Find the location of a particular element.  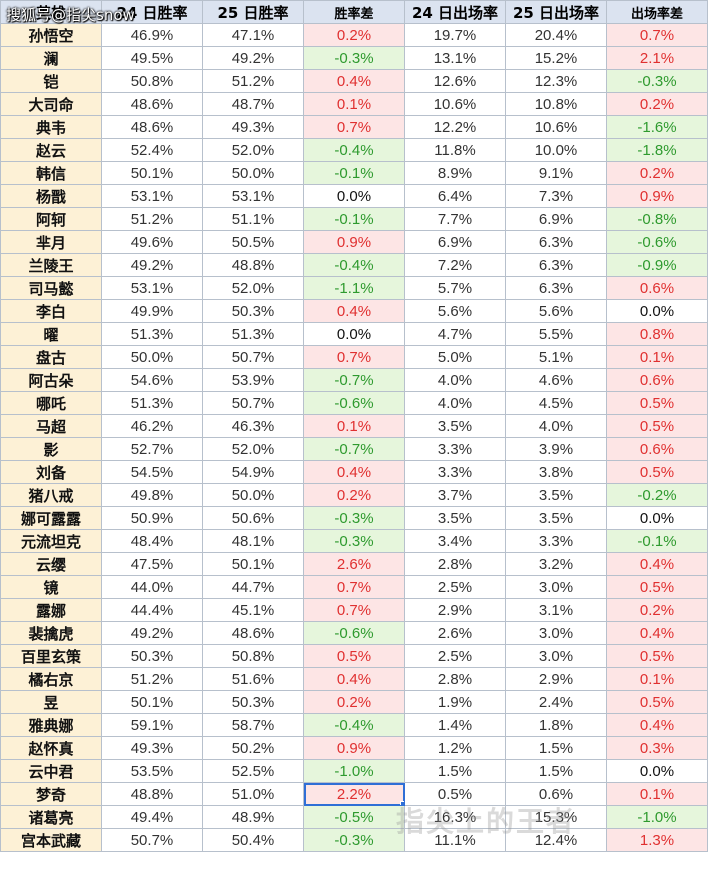

header-hero: 英雄 is located at coordinates (51, 12).